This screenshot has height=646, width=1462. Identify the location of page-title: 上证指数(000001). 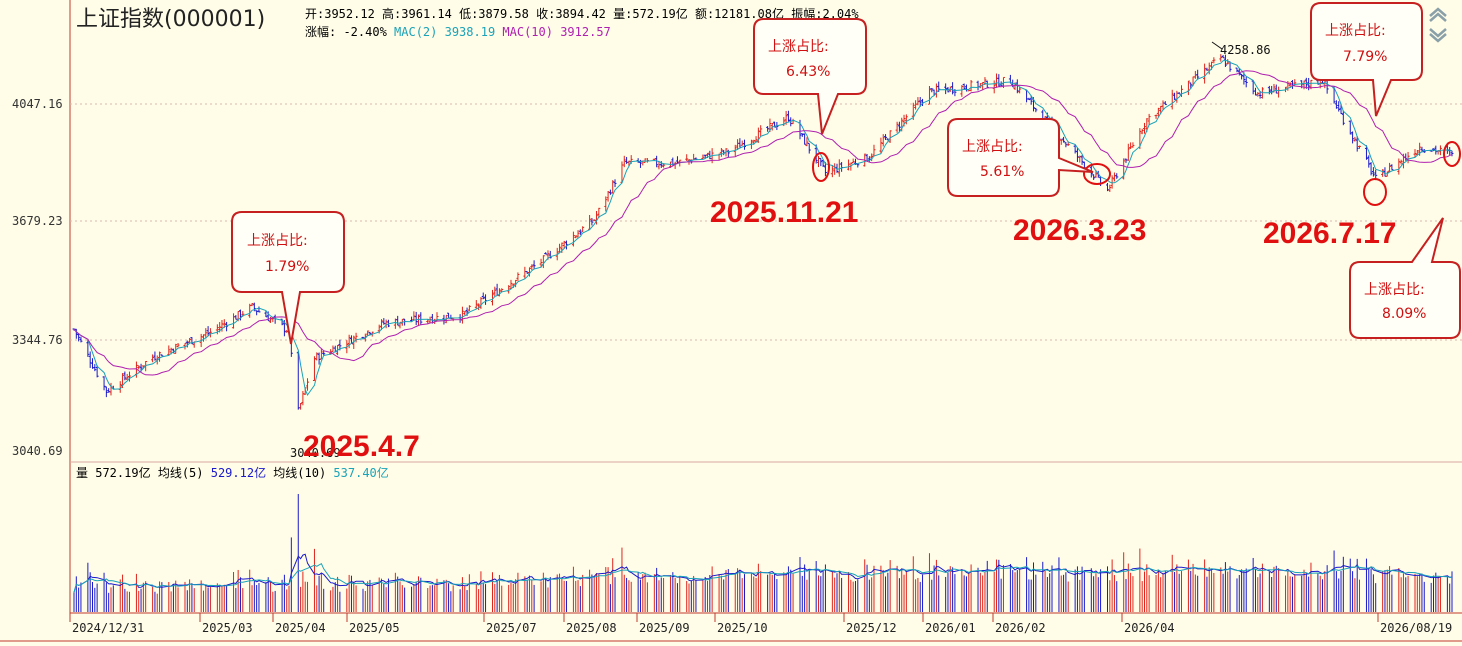
(170, 19).